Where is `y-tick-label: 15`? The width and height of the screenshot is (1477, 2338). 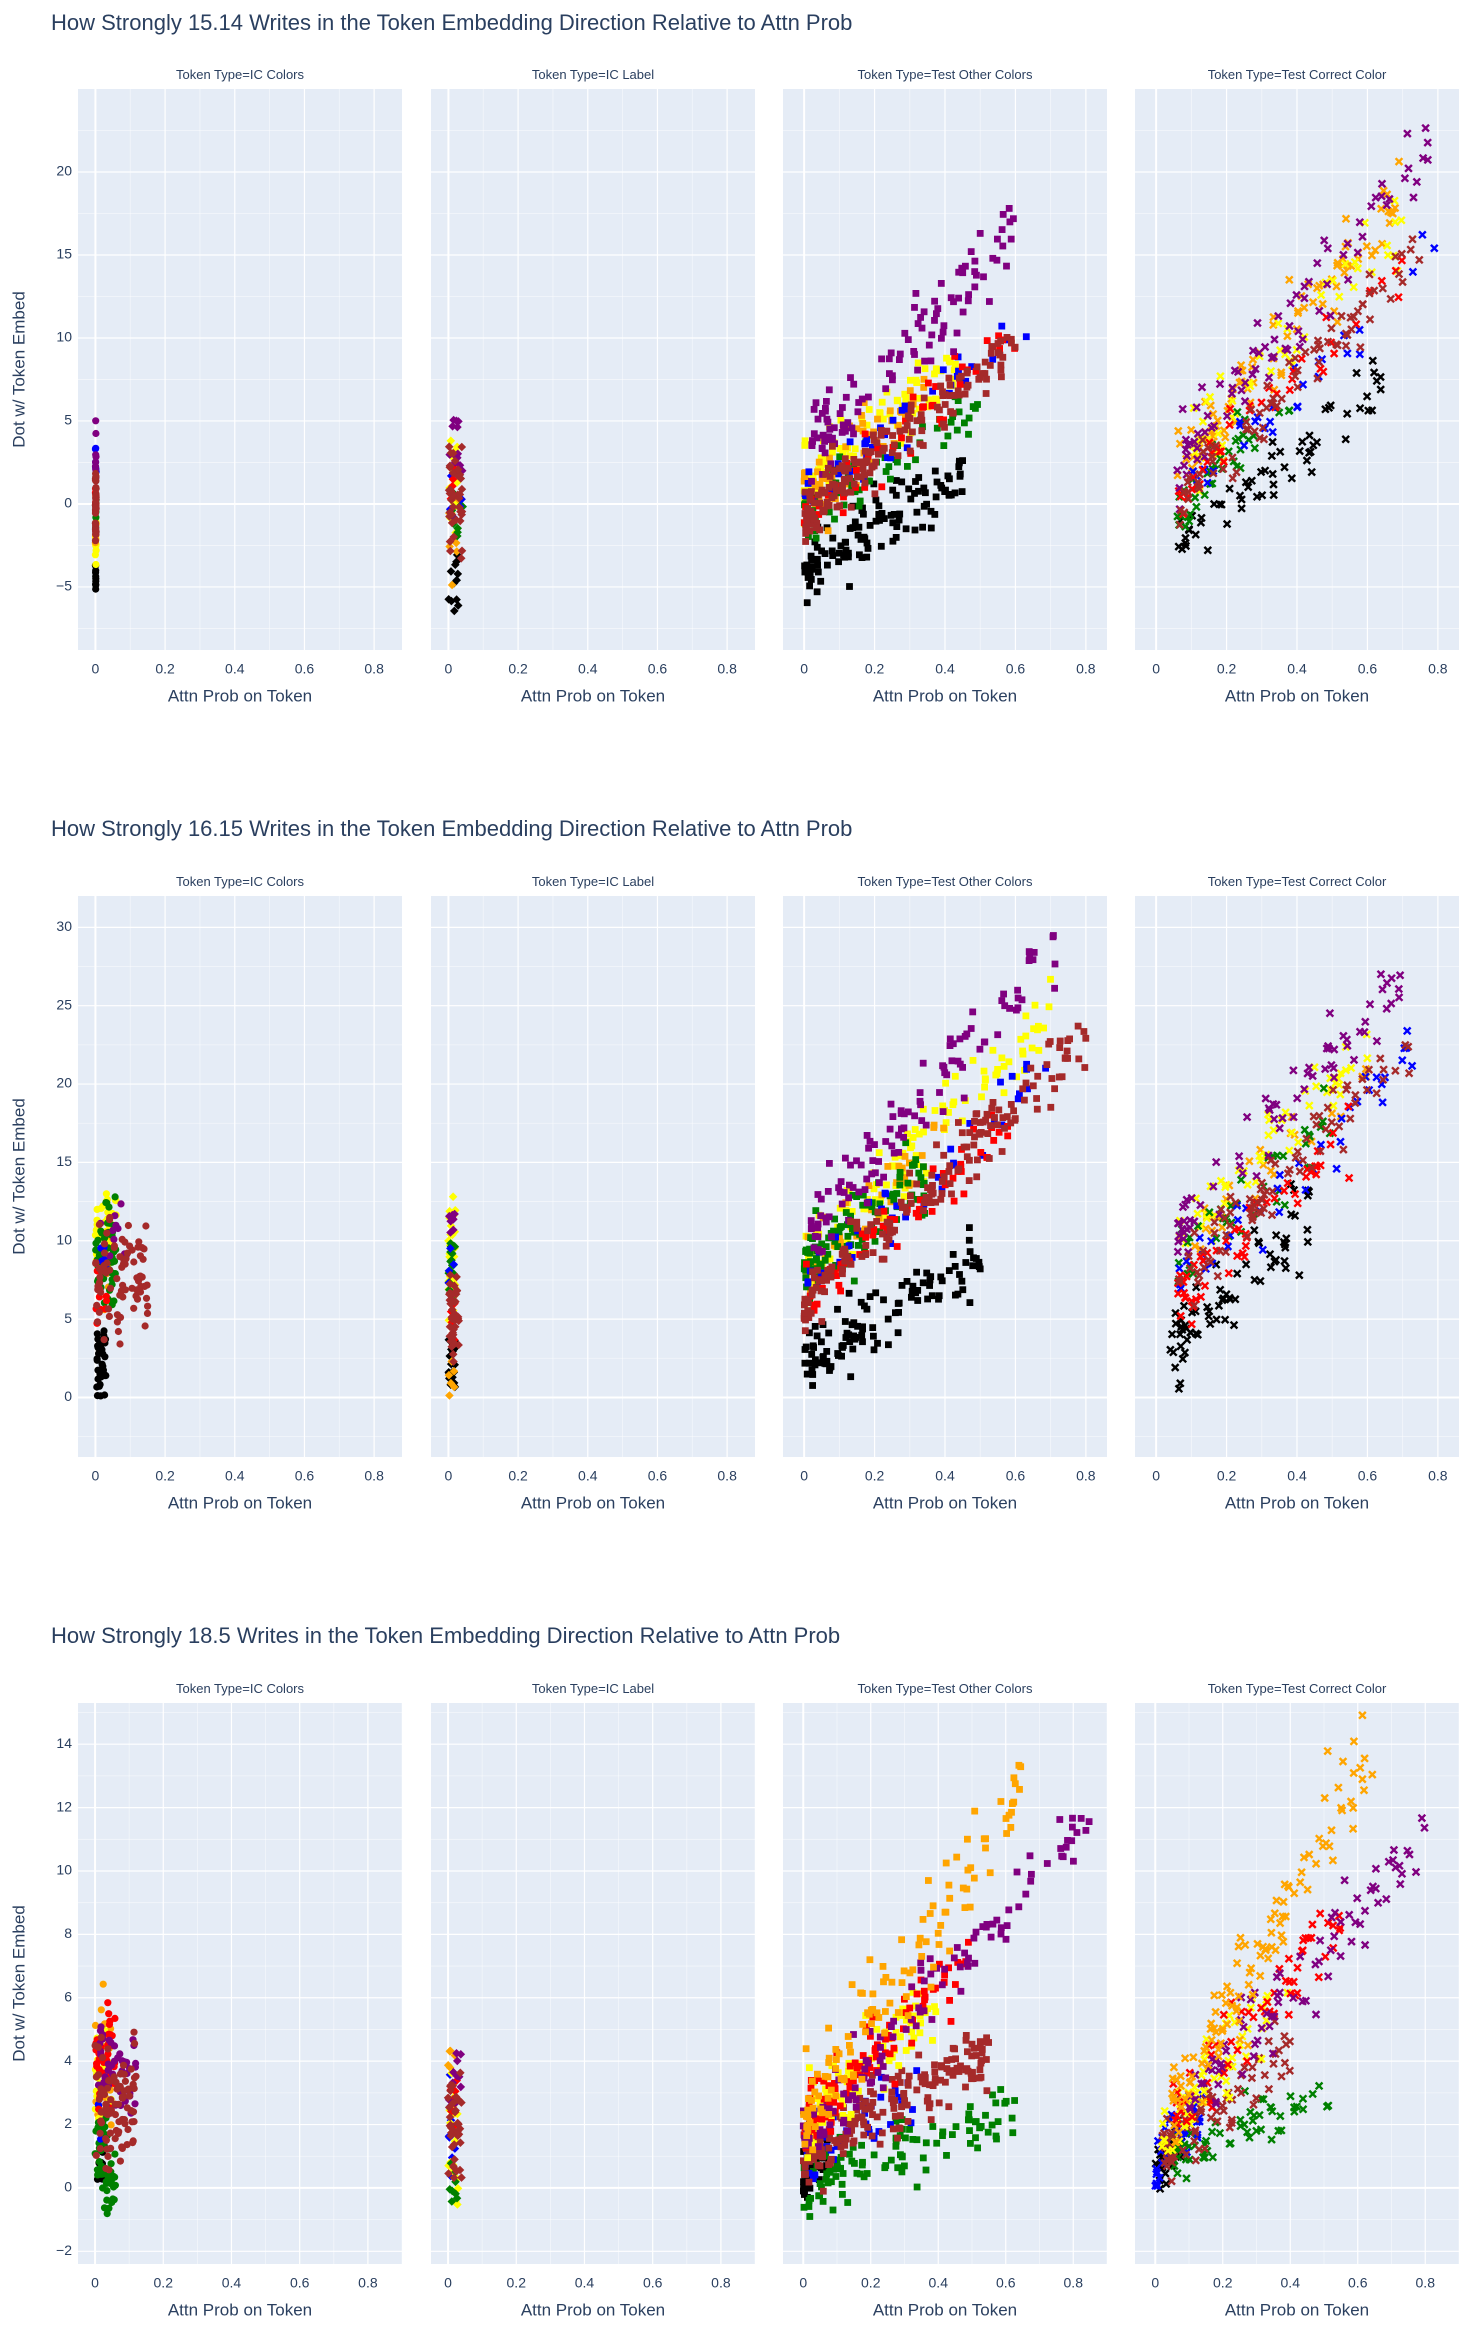
y-tick-label: 15 is located at coordinates (64, 1161).